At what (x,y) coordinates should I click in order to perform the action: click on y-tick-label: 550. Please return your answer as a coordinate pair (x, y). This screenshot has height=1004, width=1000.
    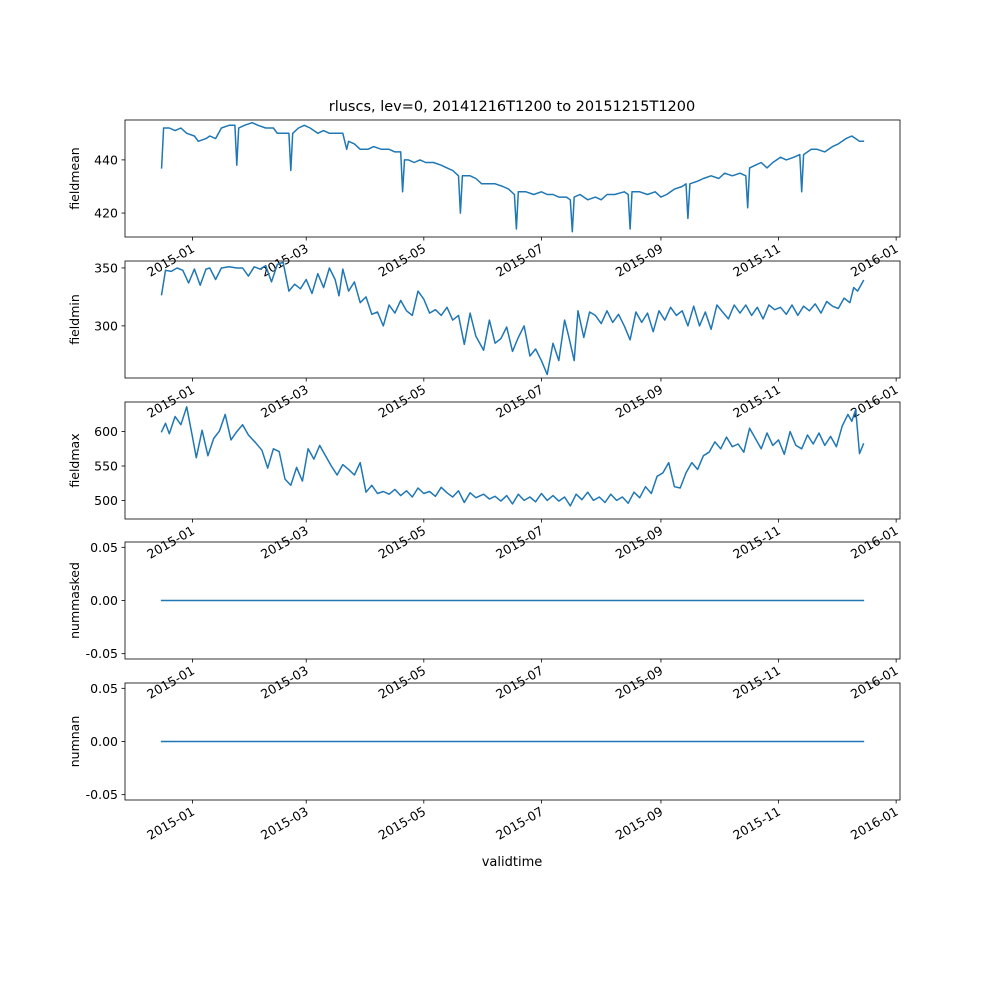
    Looking at the image, I should click on (106, 466).